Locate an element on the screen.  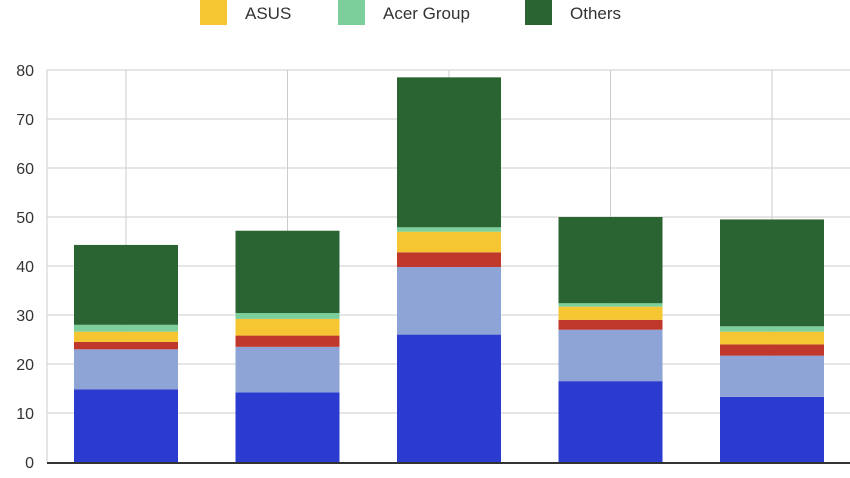
y-tick-label: 50 is located at coordinates (25, 218).